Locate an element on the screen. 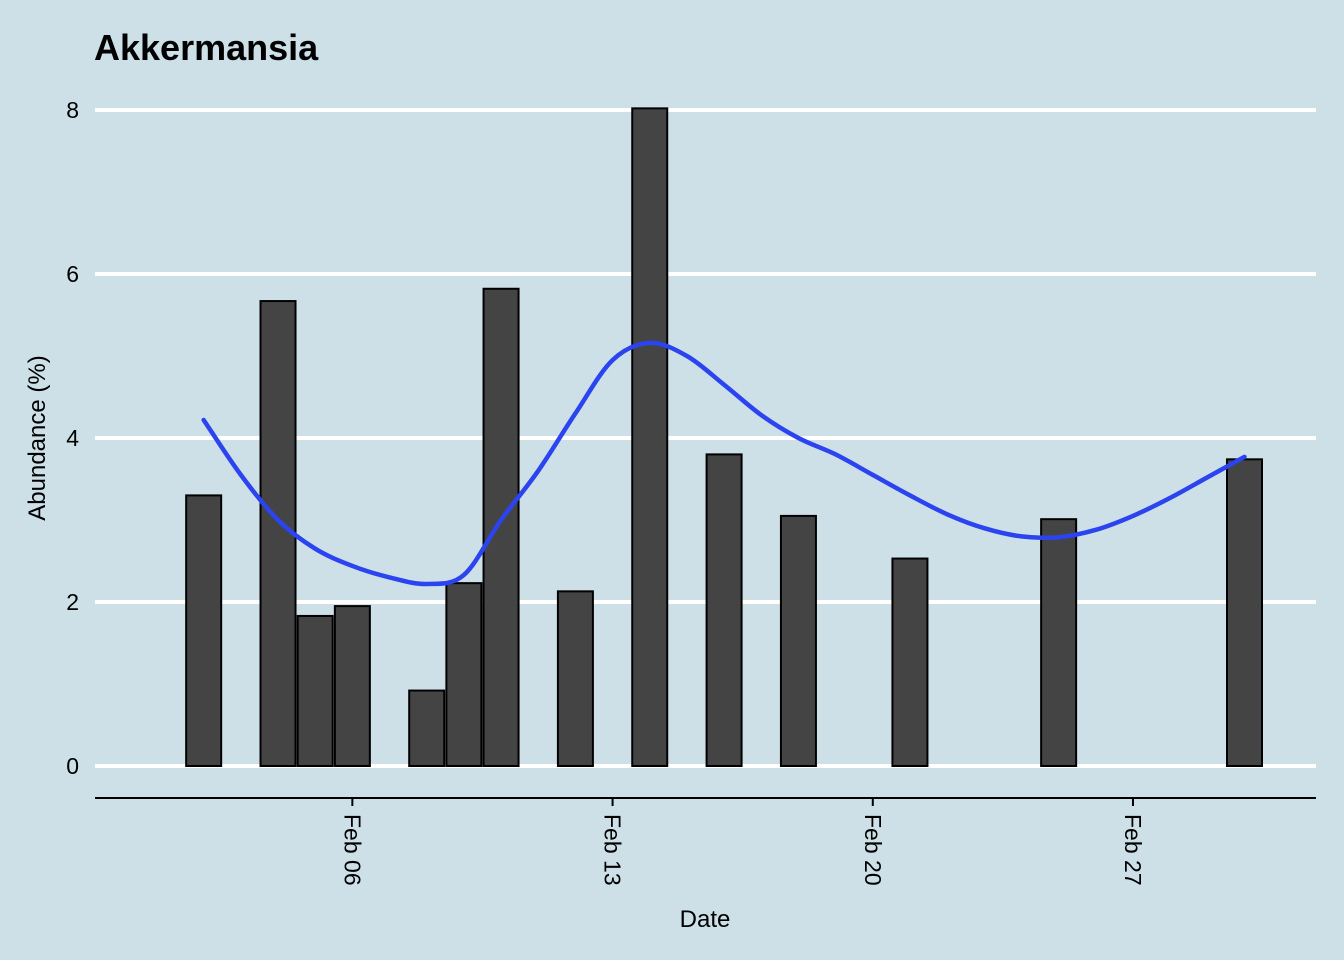 The height and width of the screenshot is (960, 1344). x-tick-label: Feb 13 is located at coordinates (613, 850).